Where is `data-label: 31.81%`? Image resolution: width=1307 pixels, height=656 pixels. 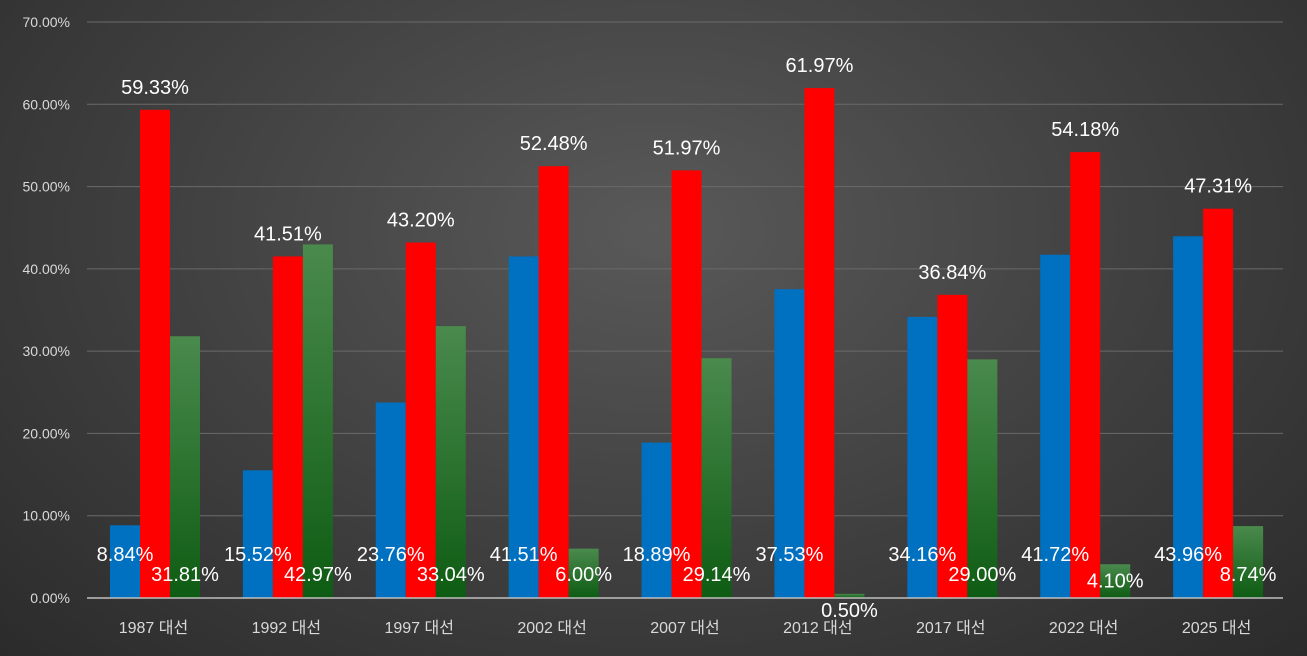 data-label: 31.81% is located at coordinates (185, 575).